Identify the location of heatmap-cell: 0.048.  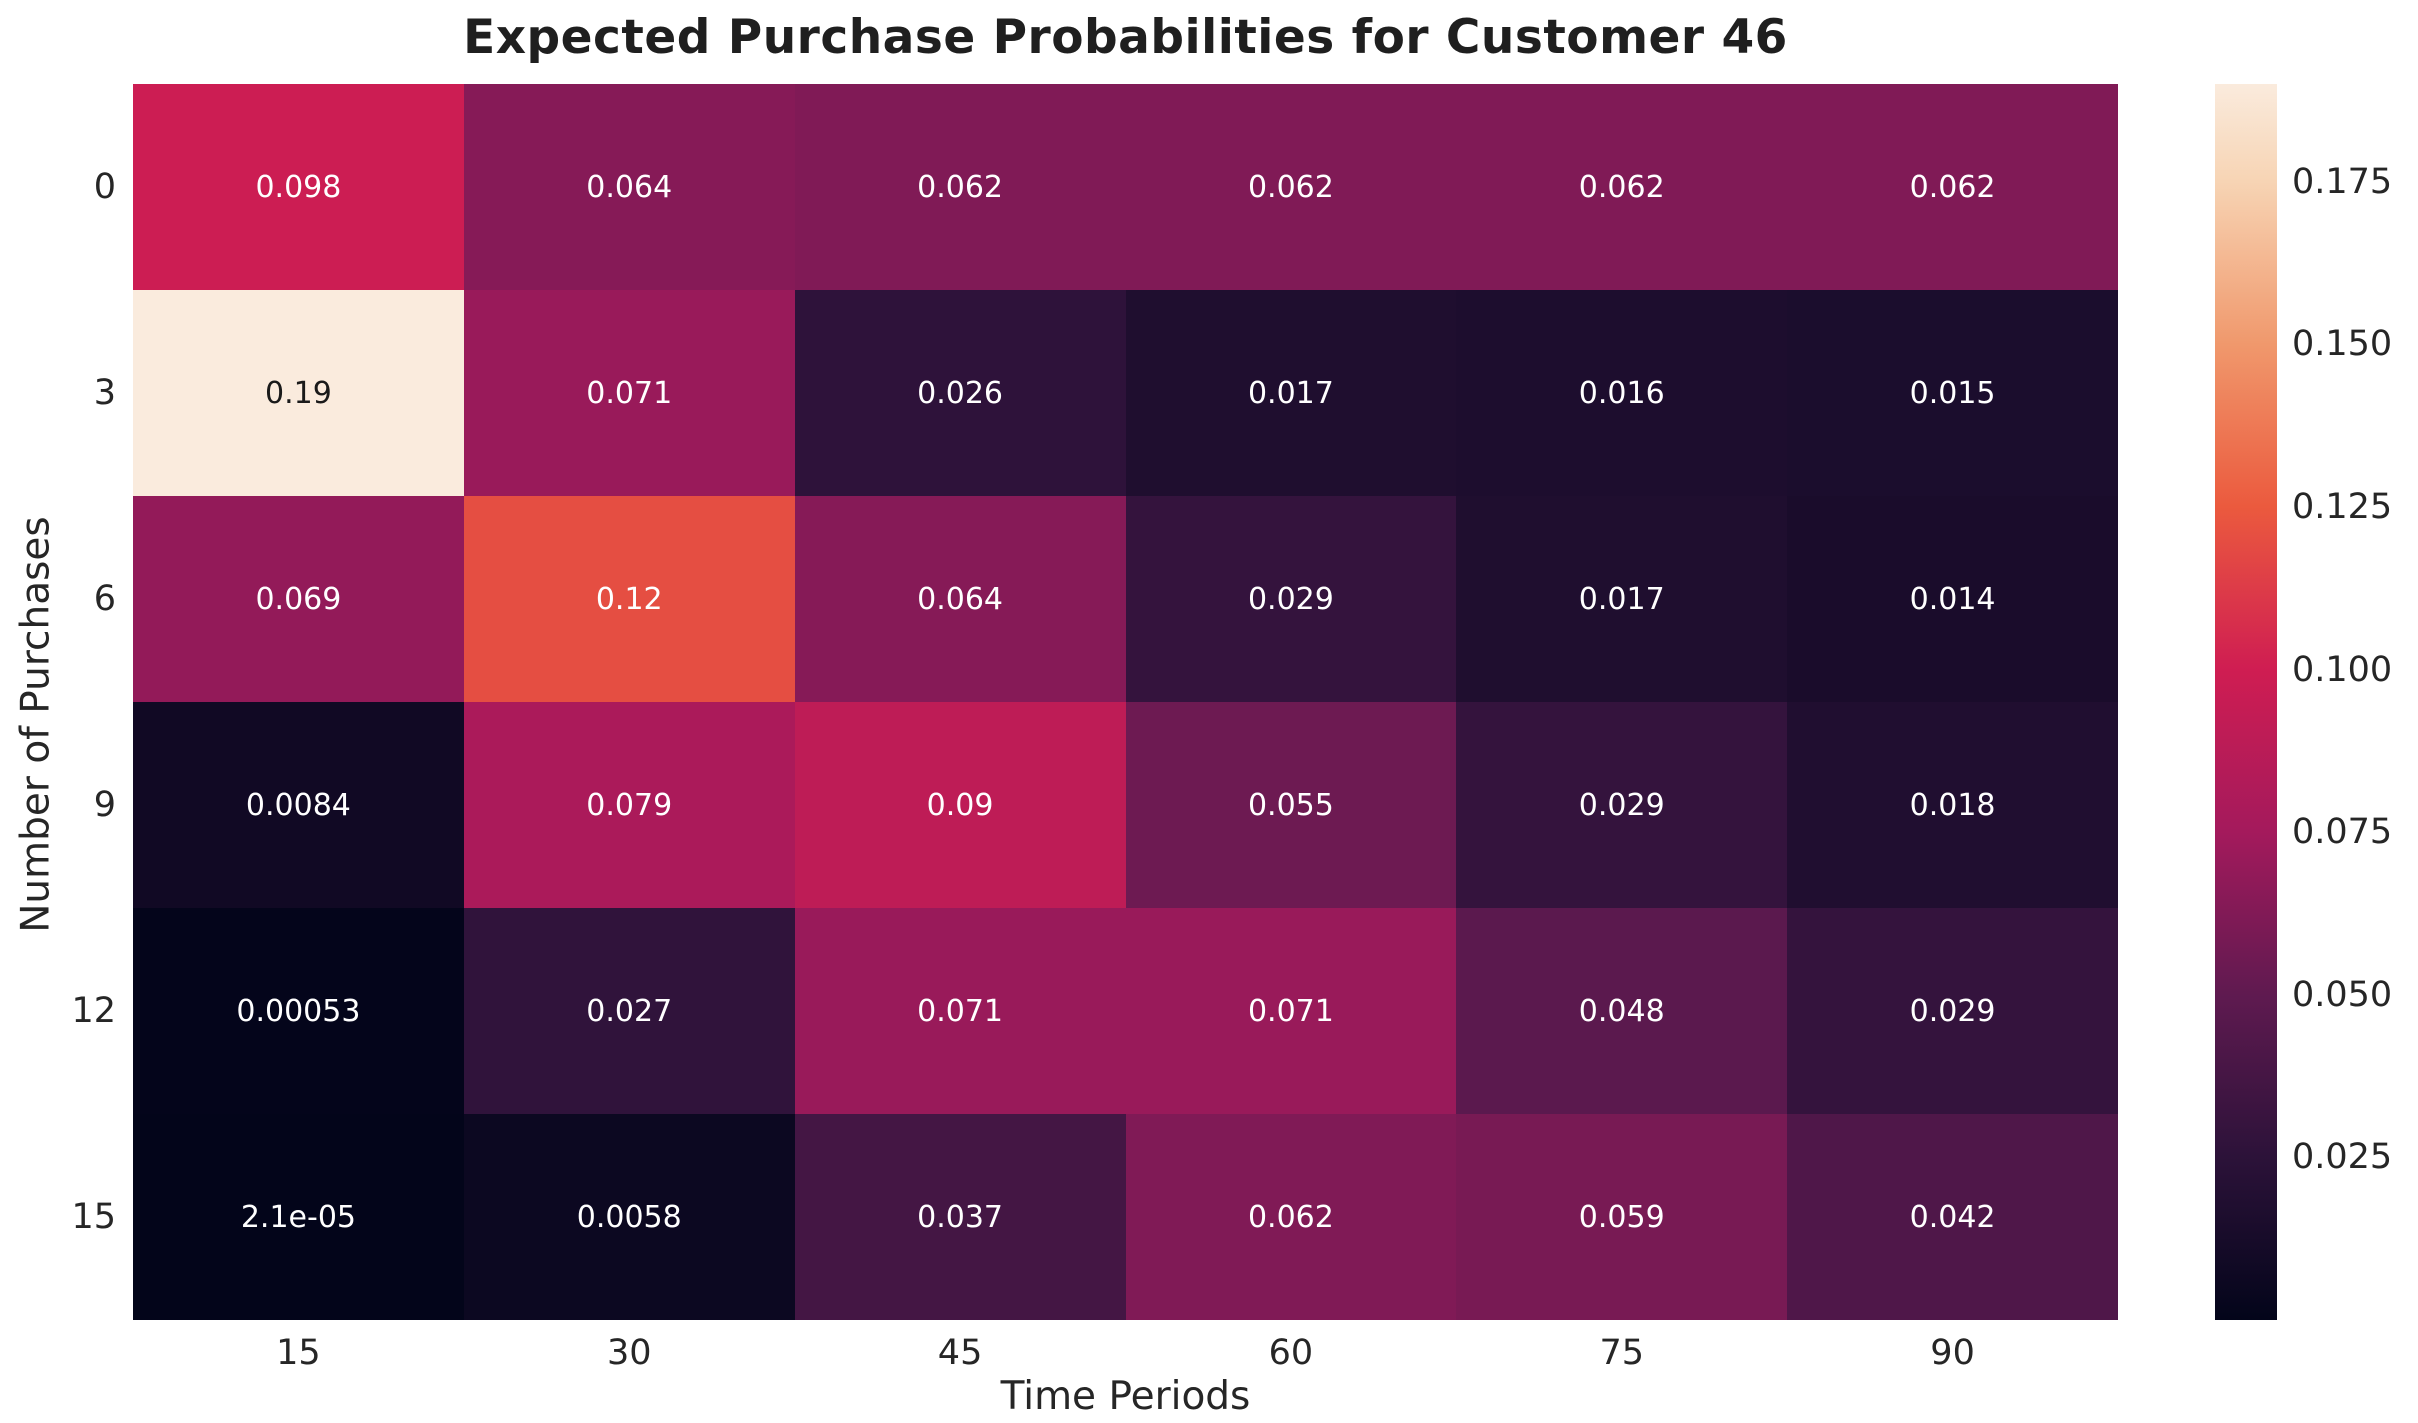
(1622, 1011).